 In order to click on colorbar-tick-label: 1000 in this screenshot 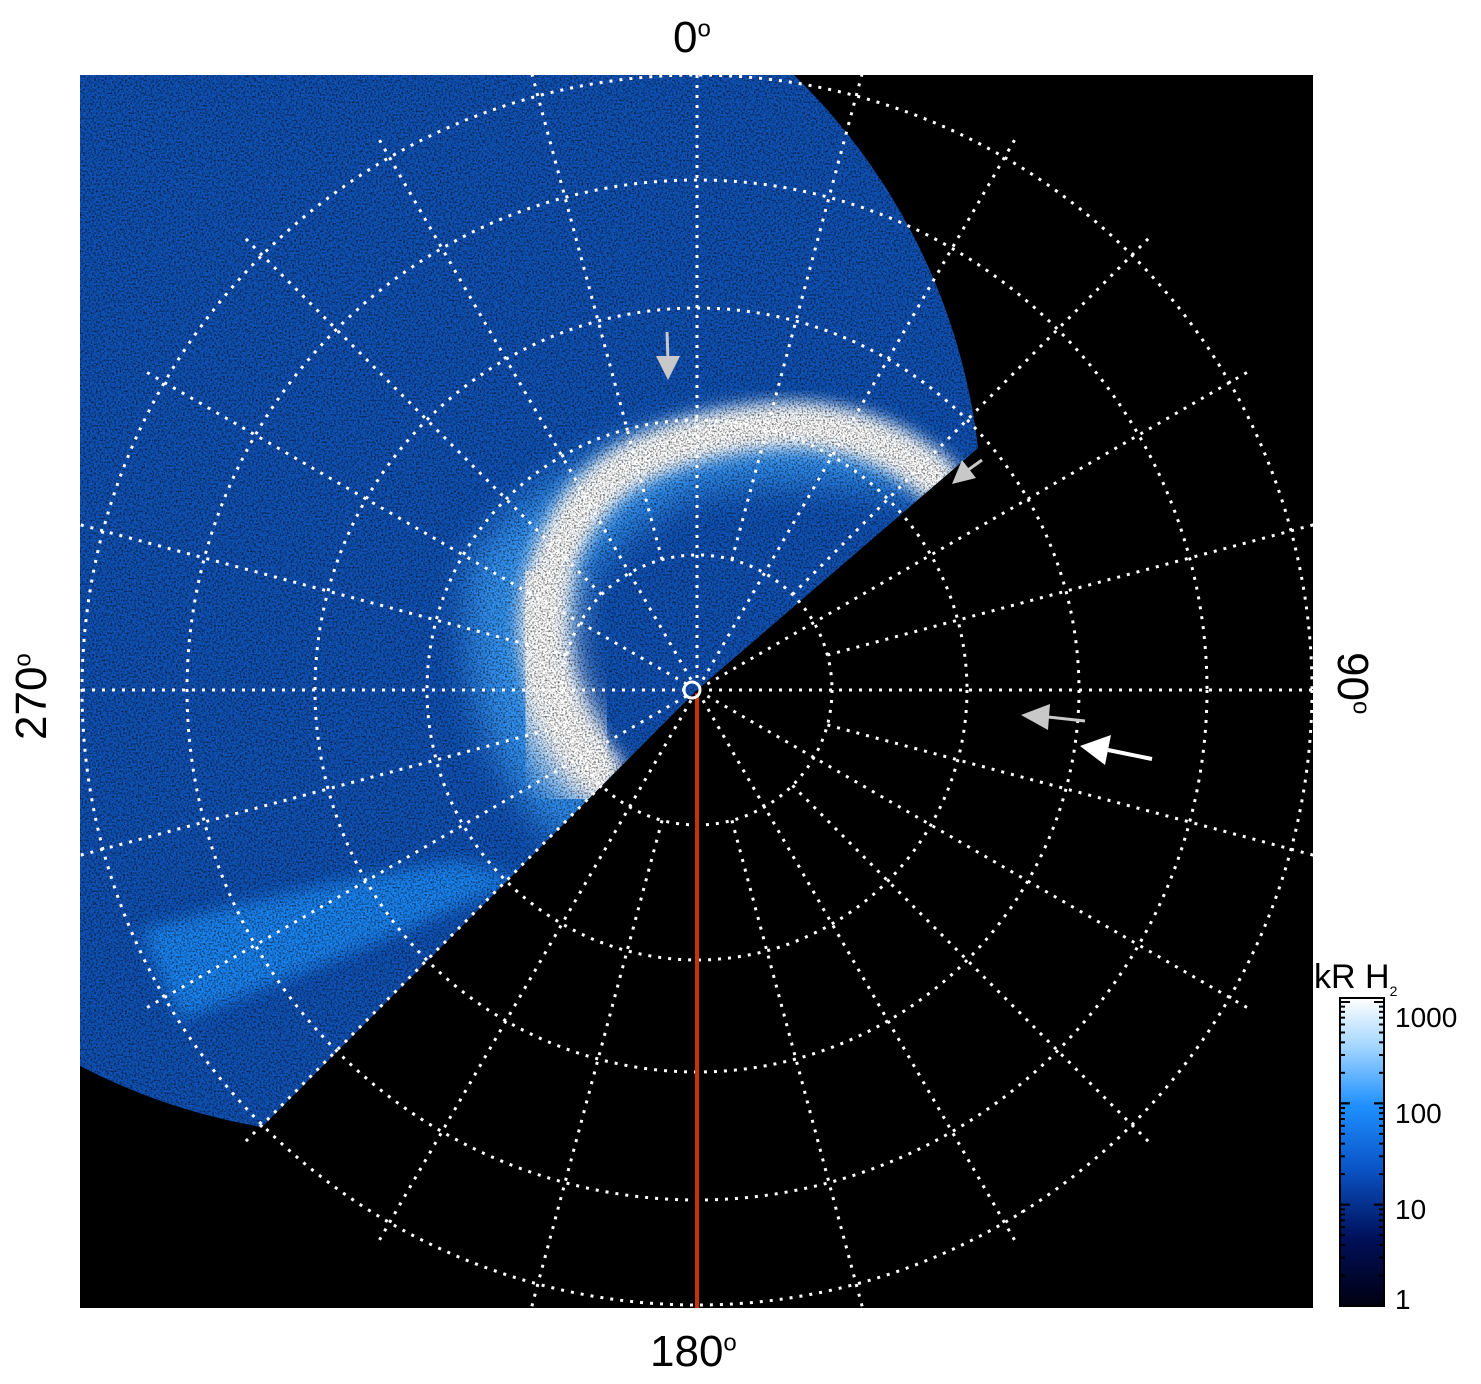, I will do `click(1426, 1017)`.